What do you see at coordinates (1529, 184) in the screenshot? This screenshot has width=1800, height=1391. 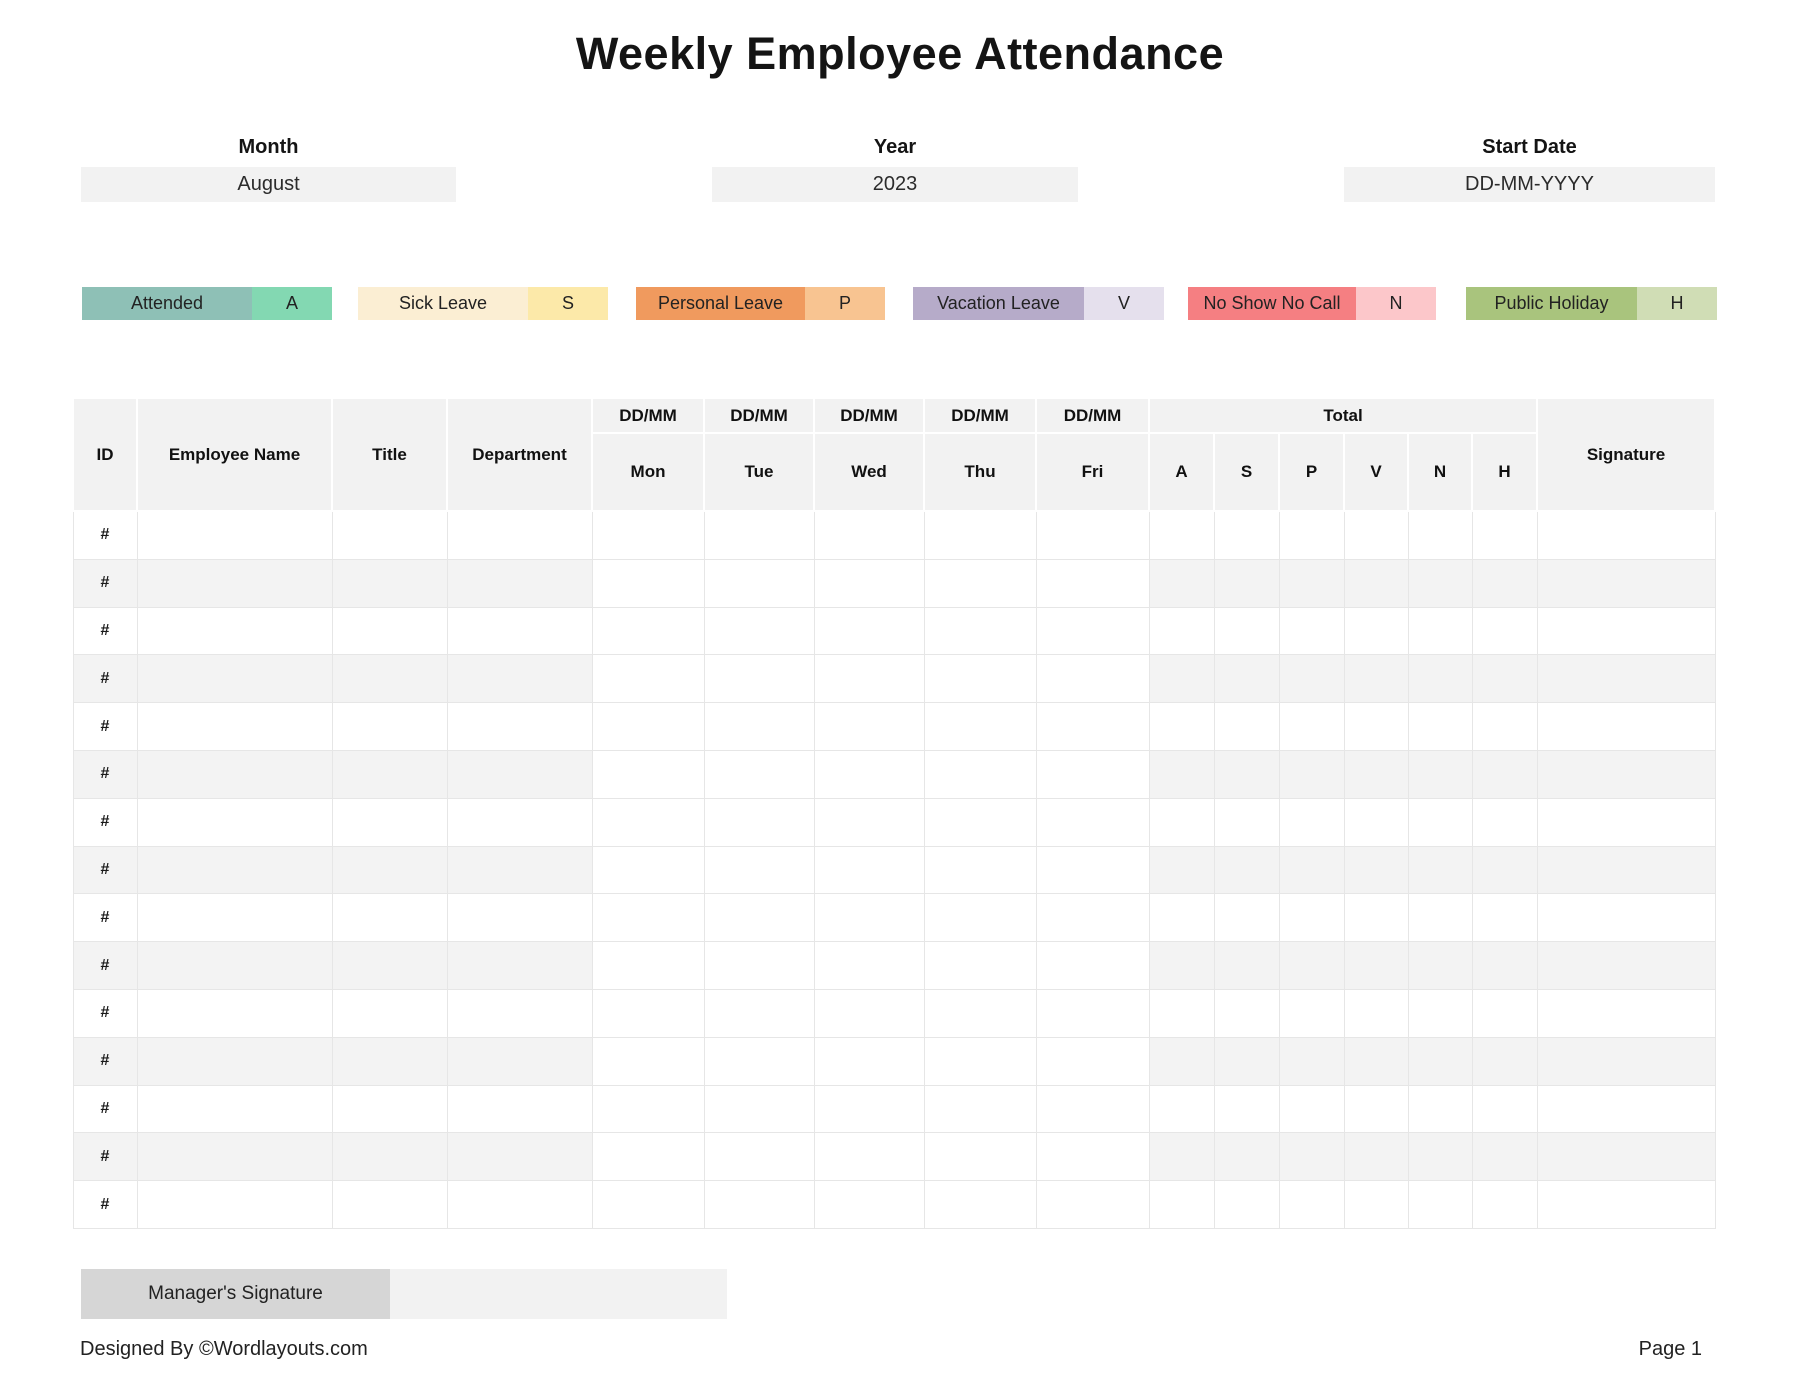 I see `start-date-value-box: DD-MM-YYYY` at bounding box center [1529, 184].